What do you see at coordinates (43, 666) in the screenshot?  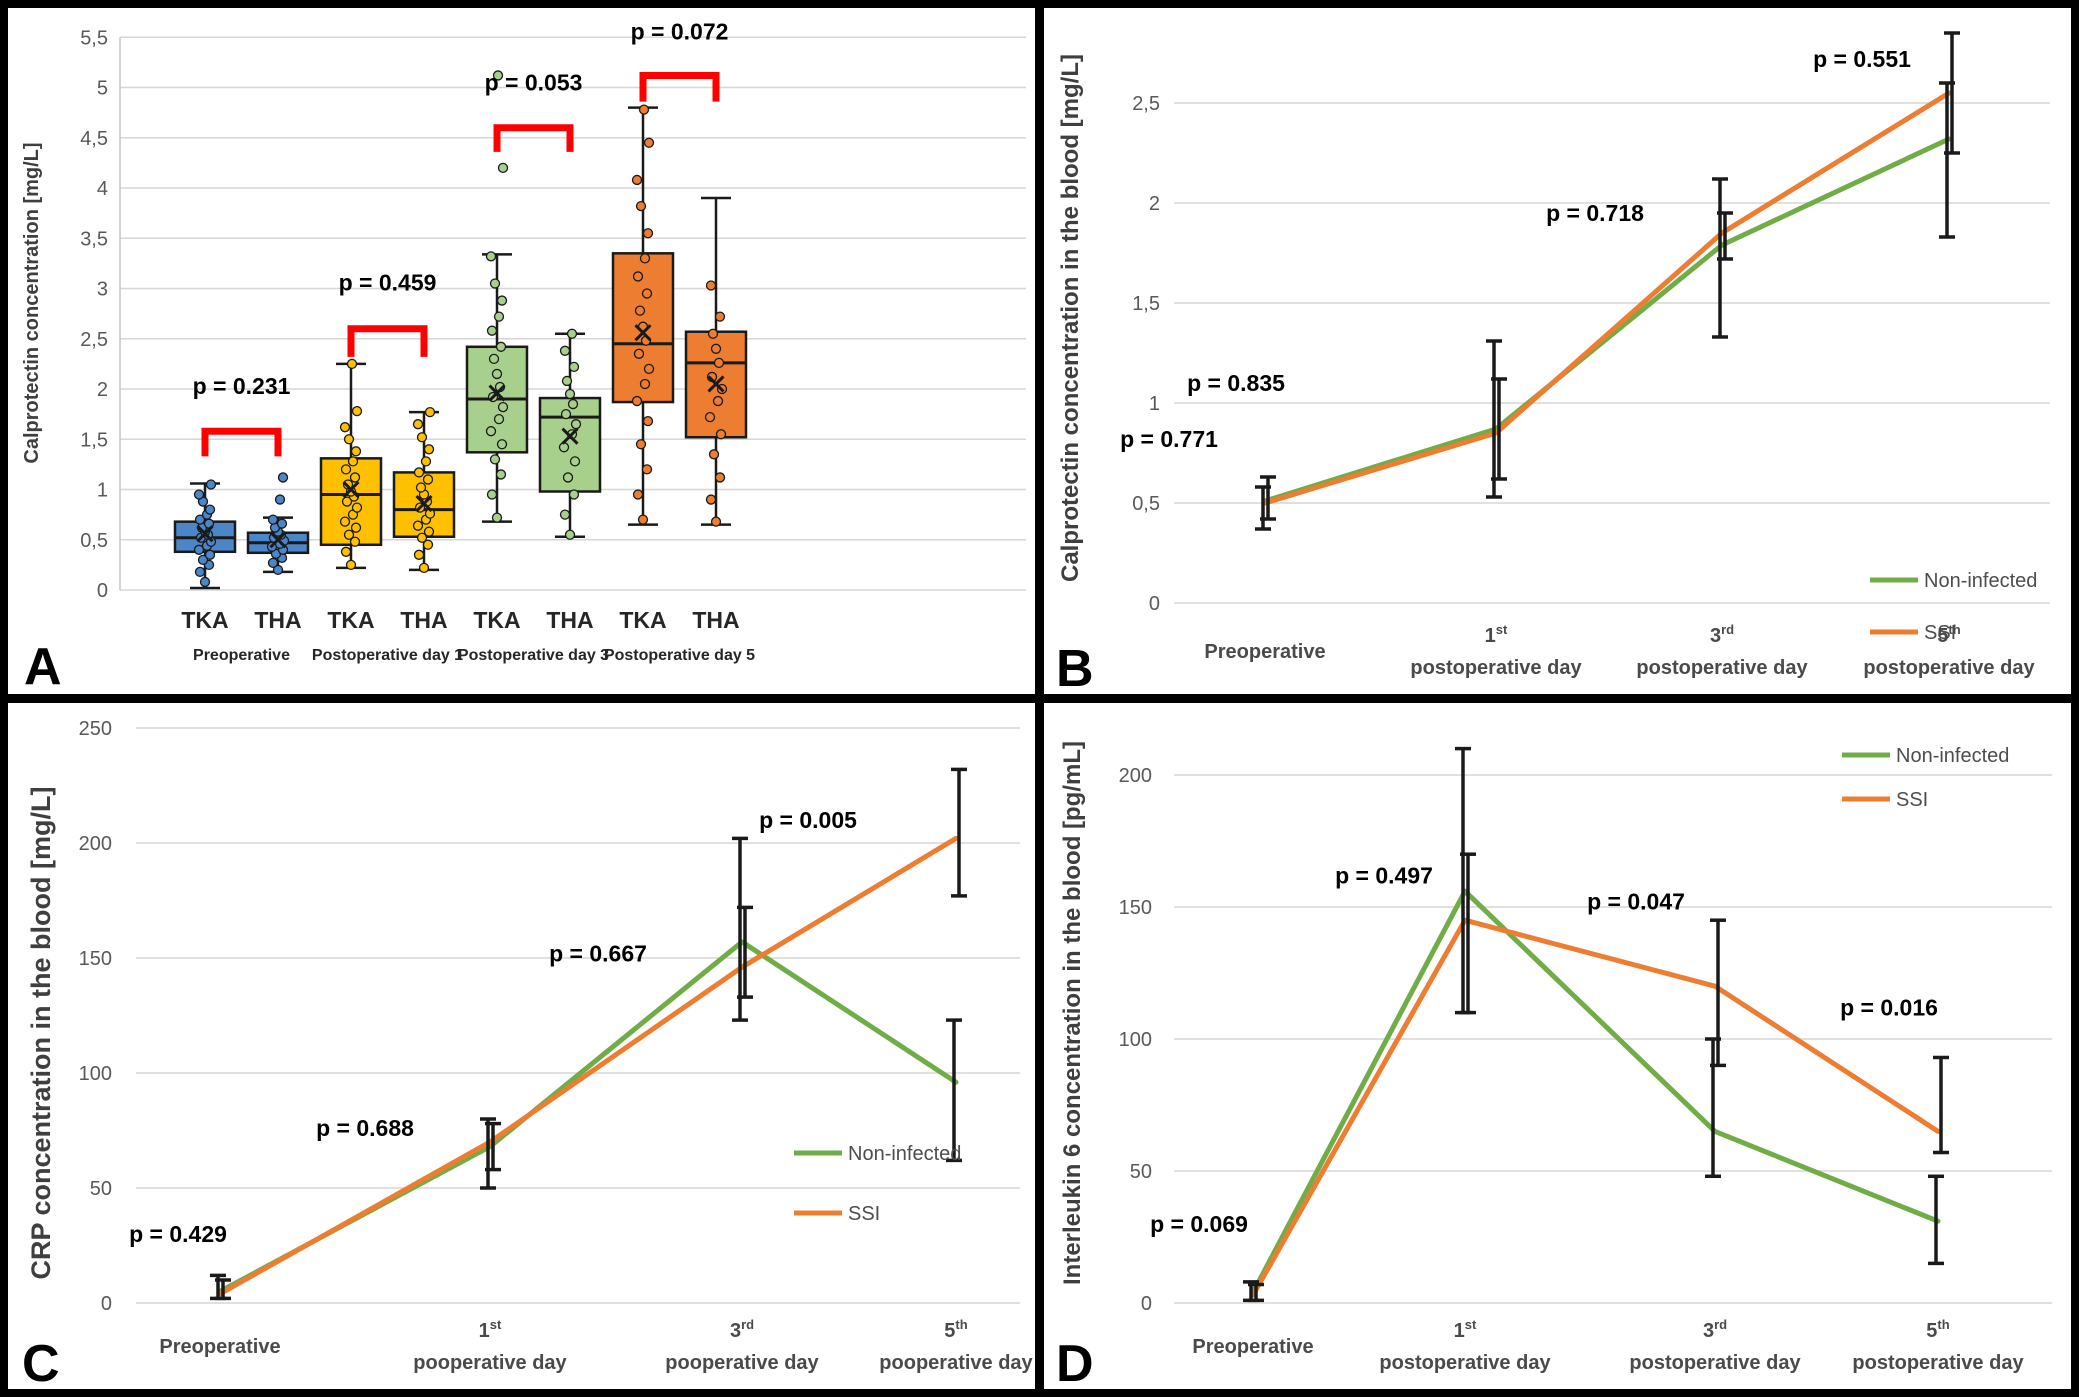 I see `panel-letter-A: A` at bounding box center [43, 666].